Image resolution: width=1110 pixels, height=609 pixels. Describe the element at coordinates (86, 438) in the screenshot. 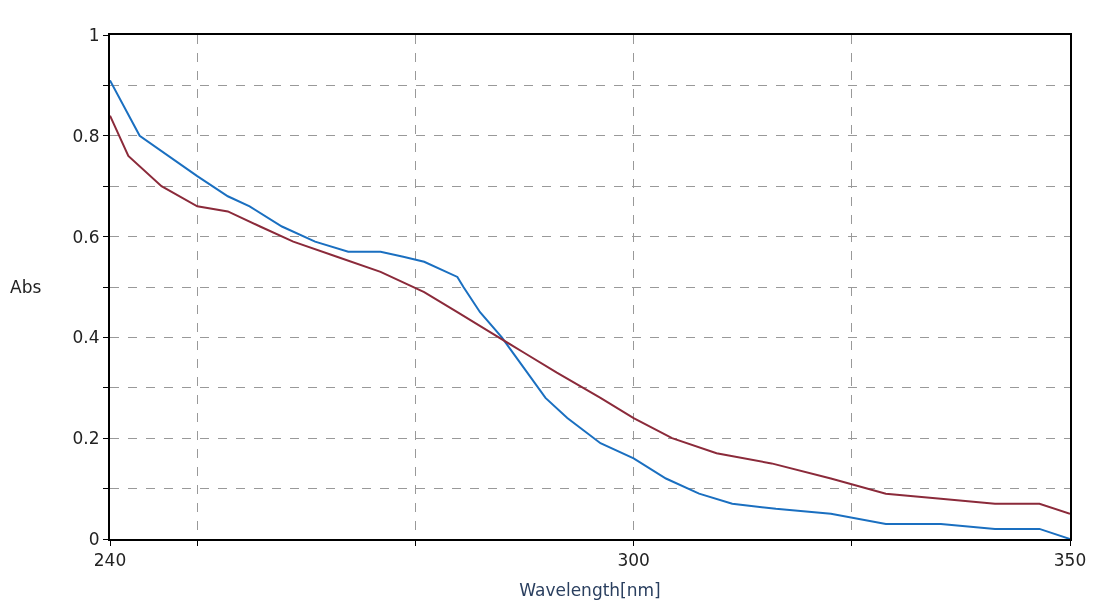

I see `y-tick-label: 0.2` at that location.